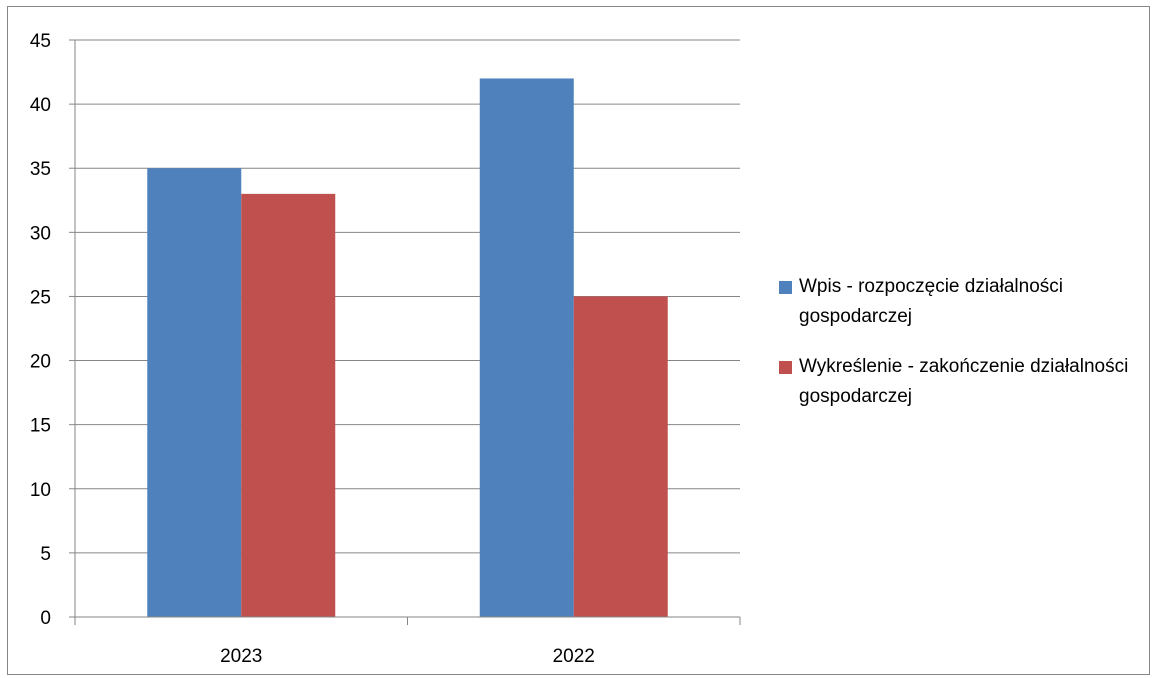  Describe the element at coordinates (40, 330) in the screenshot. I see `y-tick-labels: 0 5 10 15 20 25 30 35 40 45` at that location.